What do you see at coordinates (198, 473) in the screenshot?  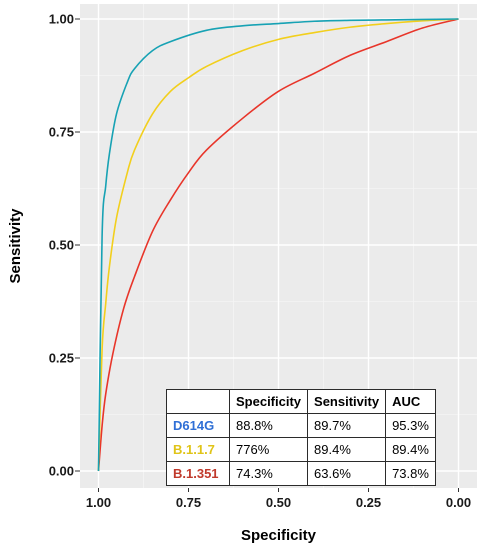 I see `variant-name: B.1.351` at bounding box center [198, 473].